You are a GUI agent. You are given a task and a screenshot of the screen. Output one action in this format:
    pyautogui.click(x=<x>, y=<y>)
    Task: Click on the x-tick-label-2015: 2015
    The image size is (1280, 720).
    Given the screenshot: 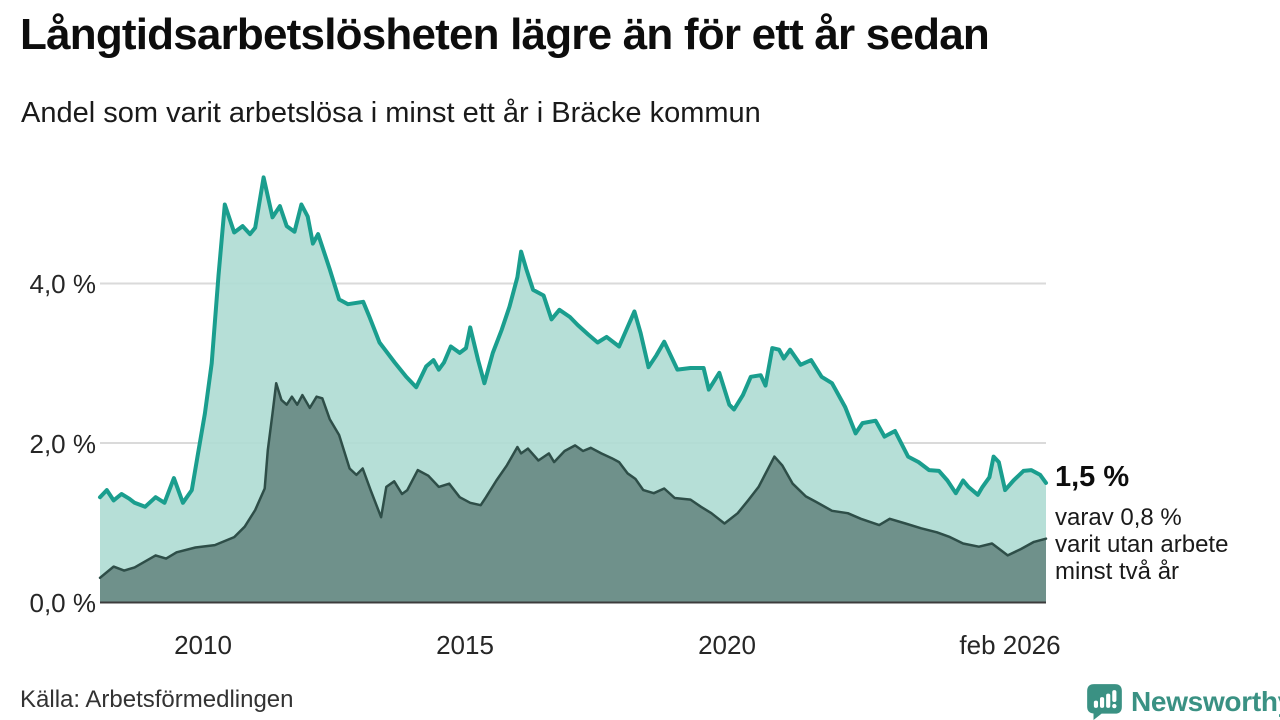 What is the action you would take?
    pyautogui.click(x=465, y=645)
    